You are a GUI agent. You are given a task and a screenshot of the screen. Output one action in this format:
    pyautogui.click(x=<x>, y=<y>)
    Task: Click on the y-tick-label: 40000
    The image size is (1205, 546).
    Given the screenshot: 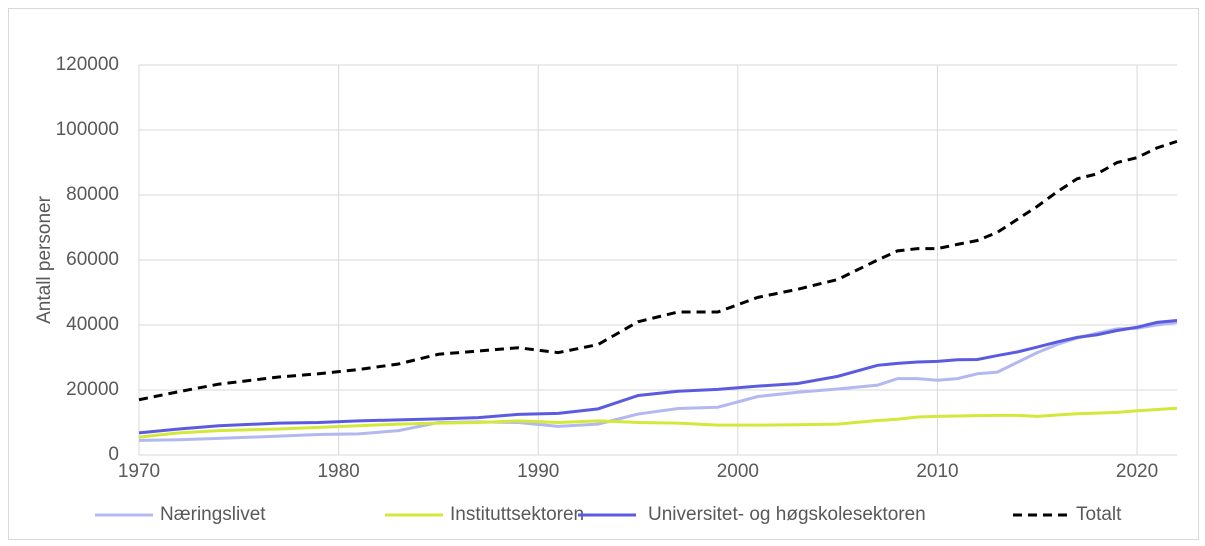 What is the action you would take?
    pyautogui.click(x=92, y=324)
    